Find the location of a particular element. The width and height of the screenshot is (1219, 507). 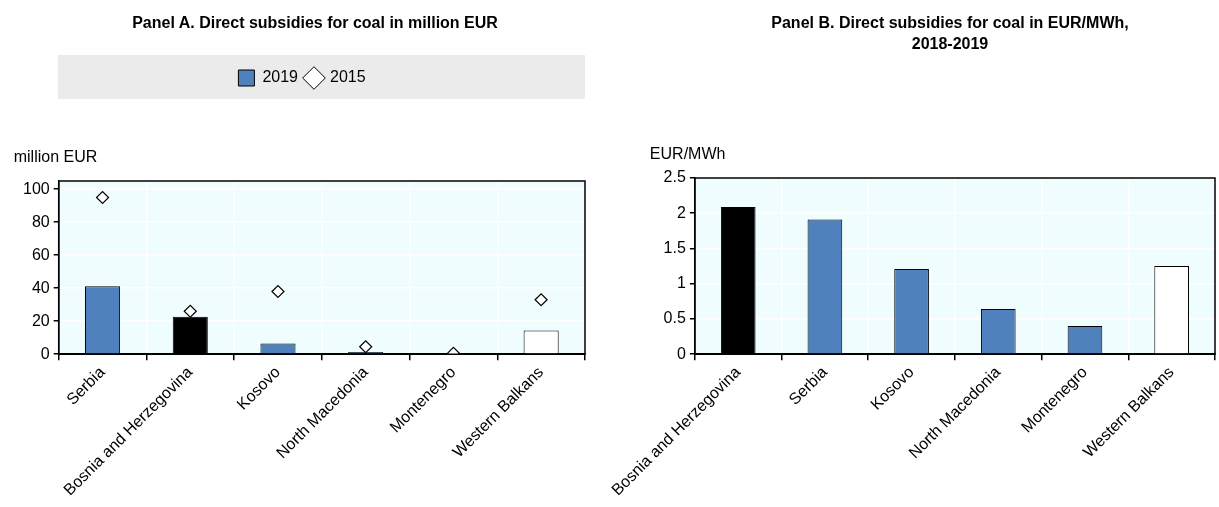

y-tick-label: 2.5 is located at coordinates (674, 177).